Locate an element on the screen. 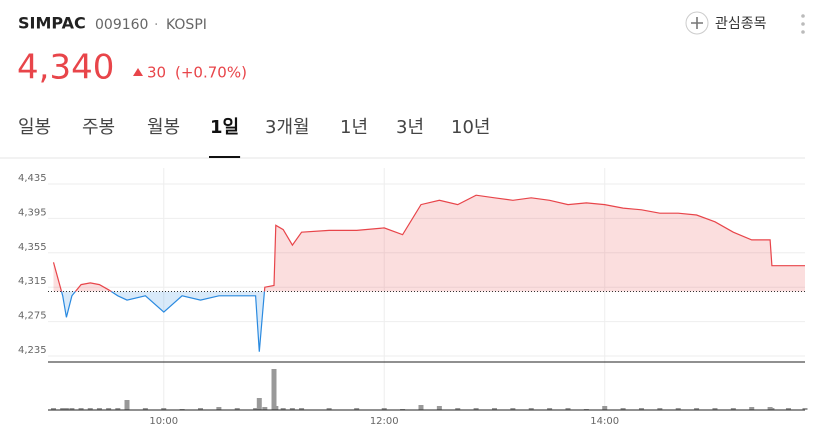 Image resolution: width=819 pixels, height=434 pixels. tab: 주봉 is located at coordinates (98, 127).